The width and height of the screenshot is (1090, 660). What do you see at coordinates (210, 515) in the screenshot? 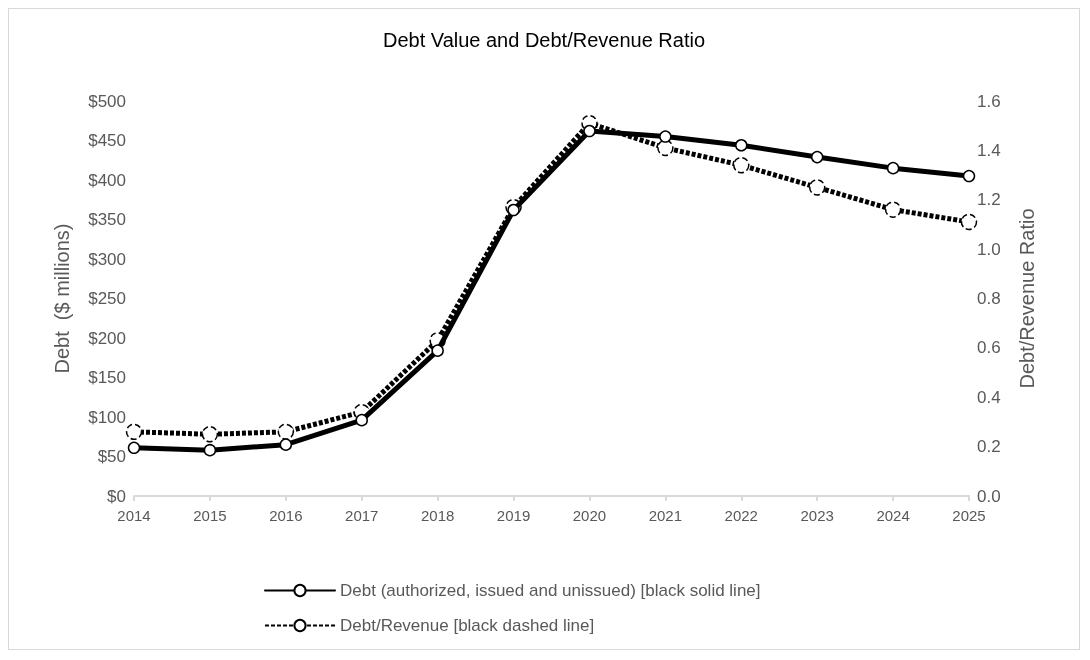
I see `x-tick-label: 2015` at bounding box center [210, 515].